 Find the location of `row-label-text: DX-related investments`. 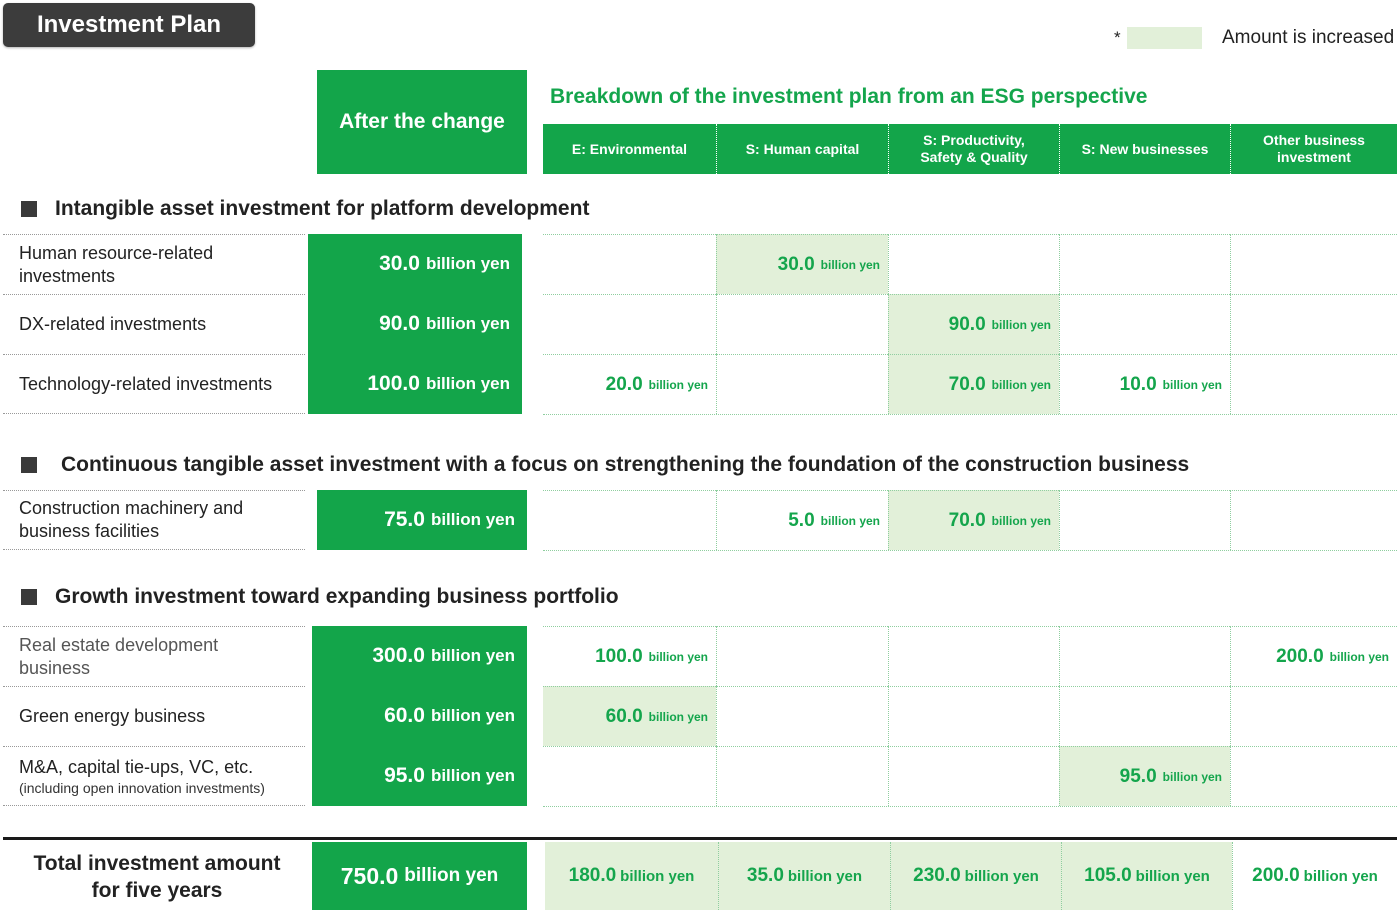

row-label-text: DX-related investments is located at coordinates (113, 324).